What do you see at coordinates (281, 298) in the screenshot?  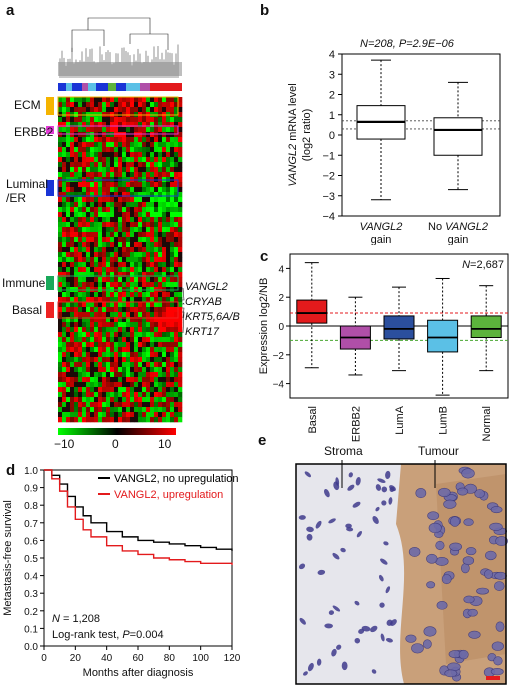 I see `y-tick-label: 2` at bounding box center [281, 298].